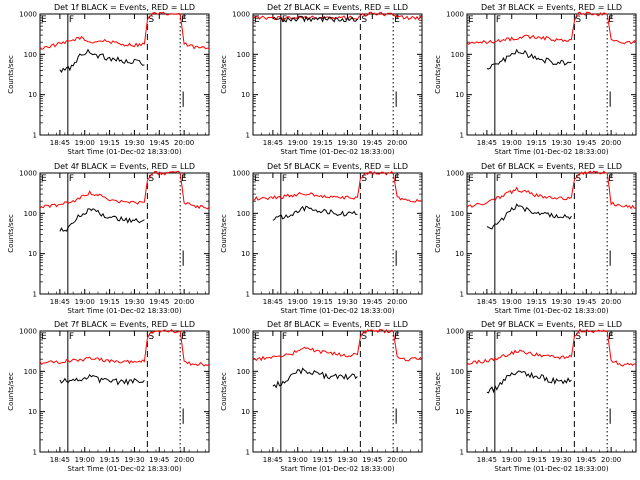 The height and width of the screenshot is (480, 640). Describe the element at coordinates (551, 324) in the screenshot. I see `chart-title: Det 9f BLACK = Events, RED = LLD` at that location.